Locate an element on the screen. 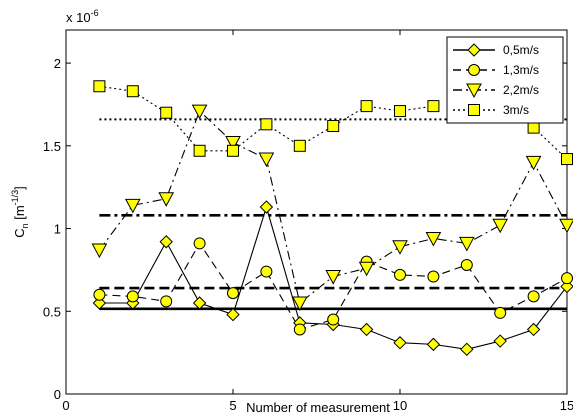 This screenshot has height=416, width=573. y-tick-label: 0 is located at coordinates (57, 394).